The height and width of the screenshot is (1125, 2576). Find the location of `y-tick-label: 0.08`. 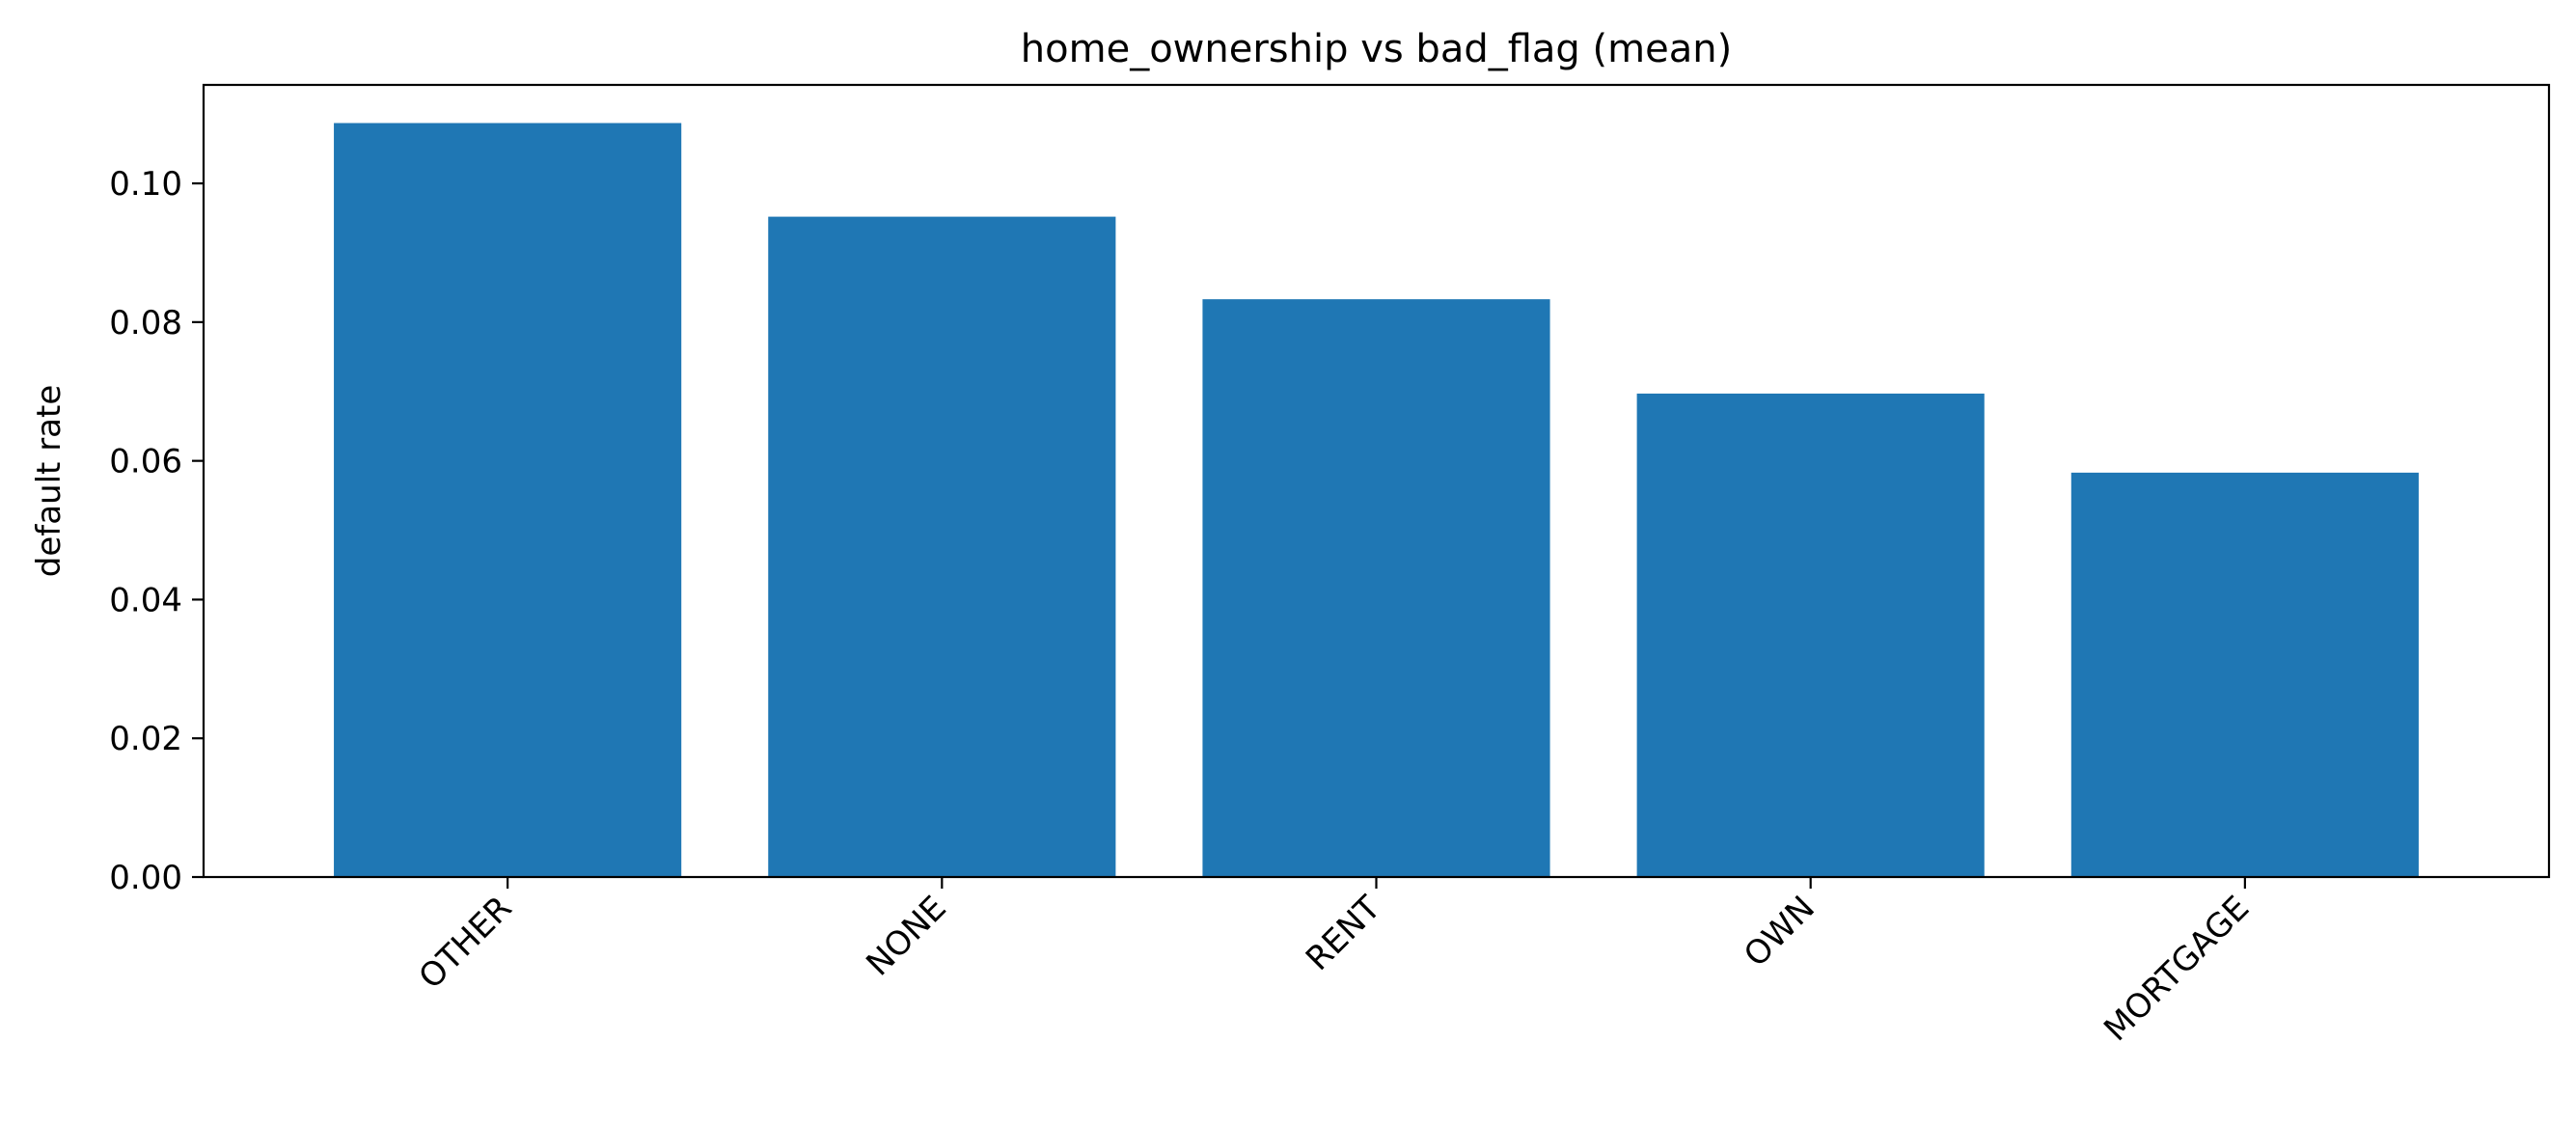

y-tick-label: 0.08 is located at coordinates (146, 323).